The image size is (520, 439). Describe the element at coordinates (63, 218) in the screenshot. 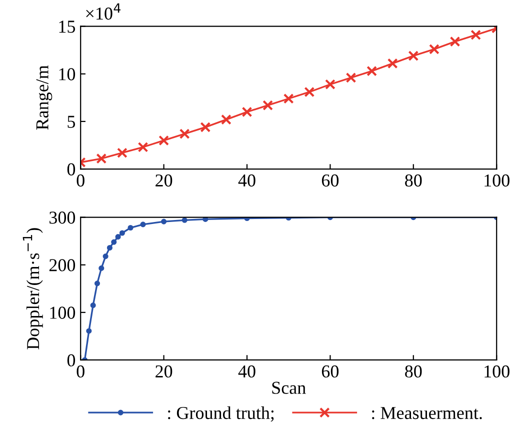

I see `y-tick-label: 300` at that location.